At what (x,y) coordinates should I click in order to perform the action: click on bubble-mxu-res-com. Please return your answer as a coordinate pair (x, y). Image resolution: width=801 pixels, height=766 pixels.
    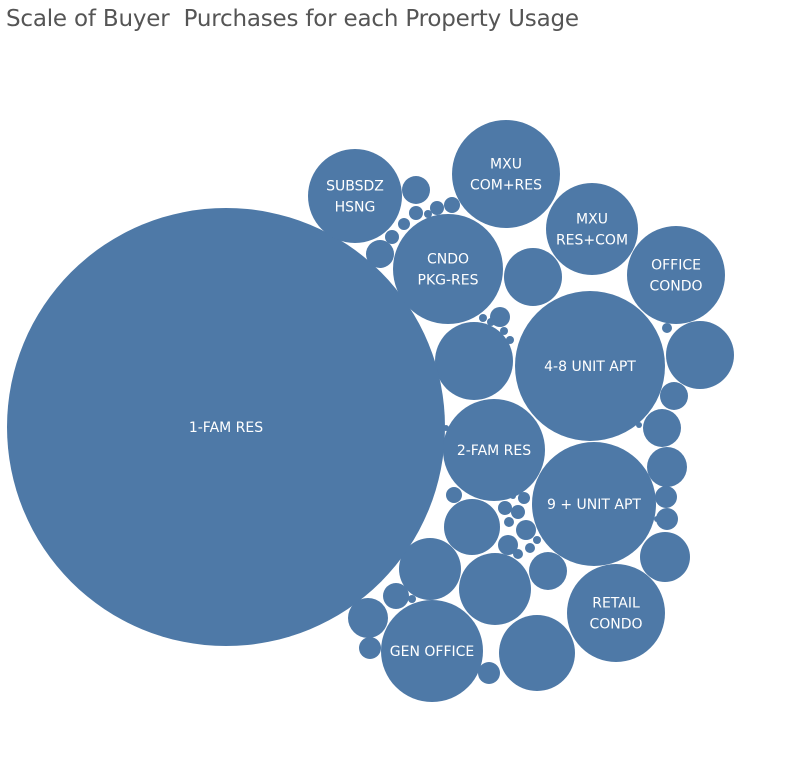
    Looking at the image, I should click on (592, 229).